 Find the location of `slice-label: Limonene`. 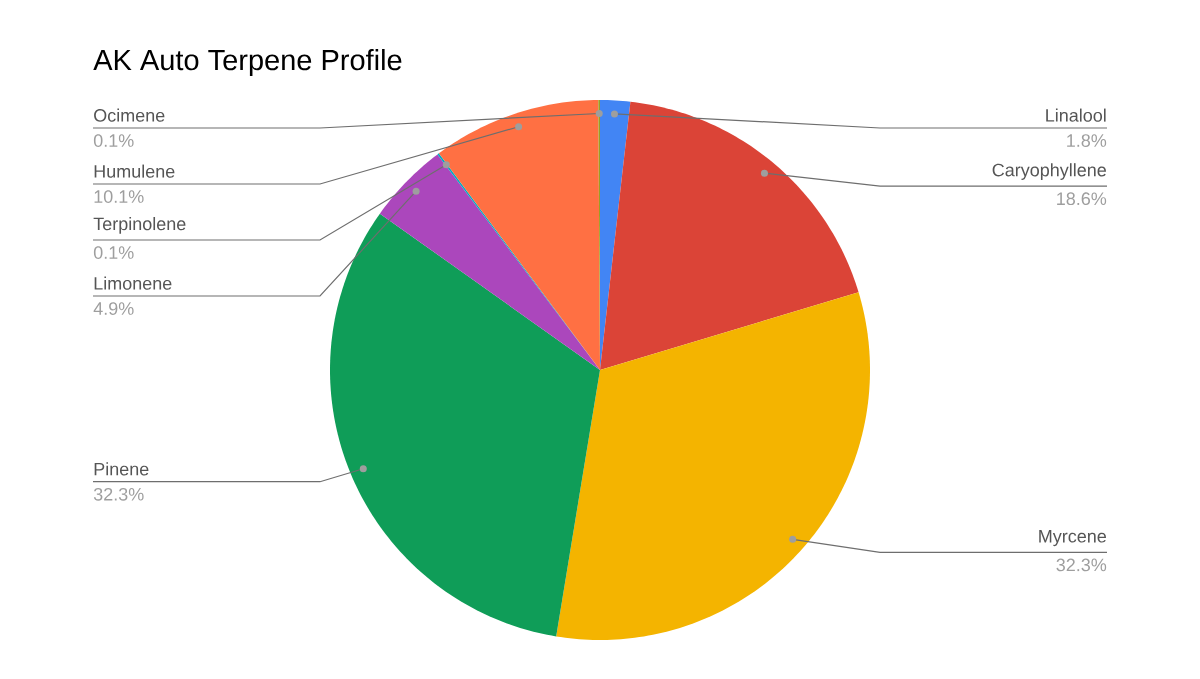

slice-label: Limonene is located at coordinates (133, 283).